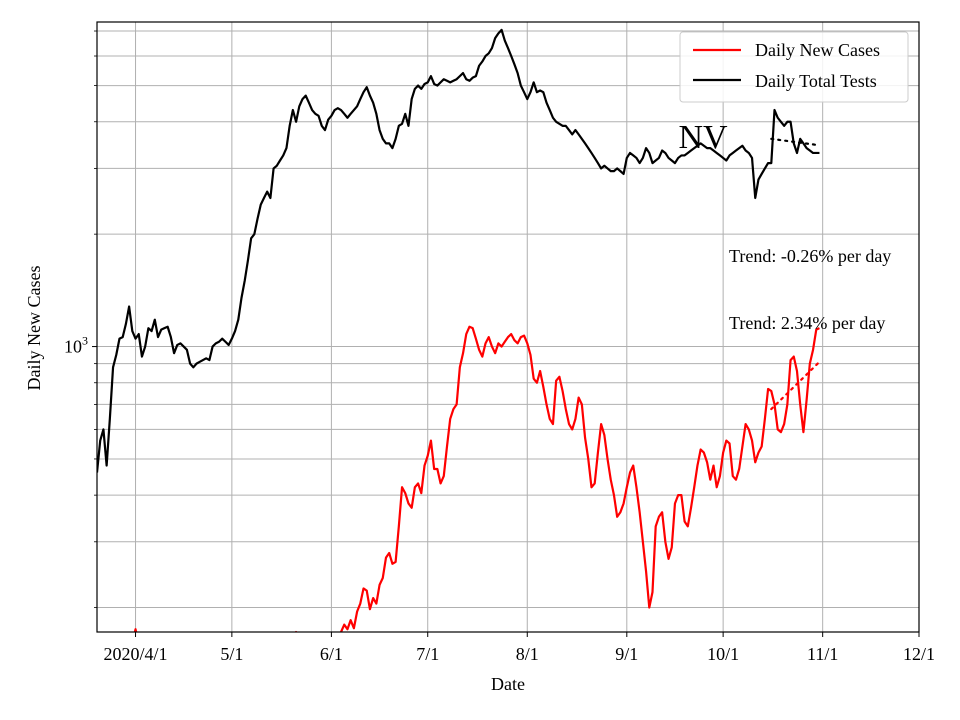 The width and height of the screenshot is (960, 720). I want to click on trend-line-cases, so click(795, 385).